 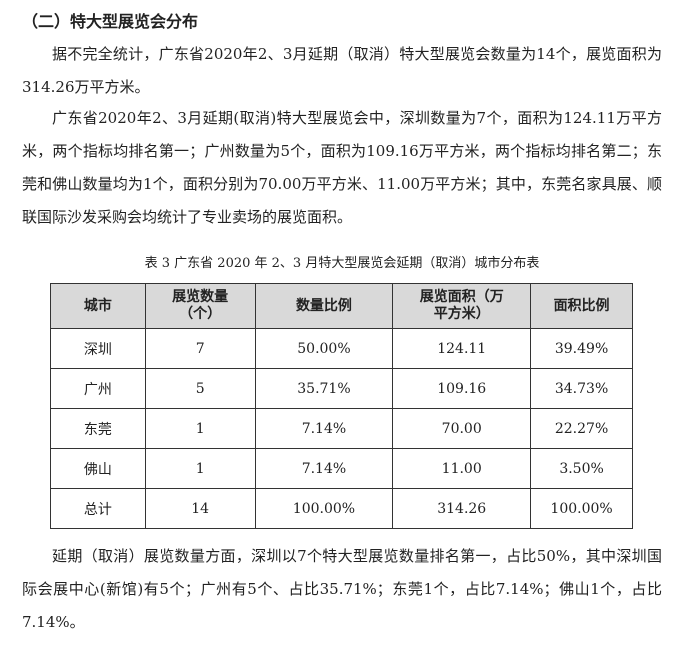 What do you see at coordinates (581, 388) in the screenshot?
I see `cell-area-ratio: 34.73%` at bounding box center [581, 388].